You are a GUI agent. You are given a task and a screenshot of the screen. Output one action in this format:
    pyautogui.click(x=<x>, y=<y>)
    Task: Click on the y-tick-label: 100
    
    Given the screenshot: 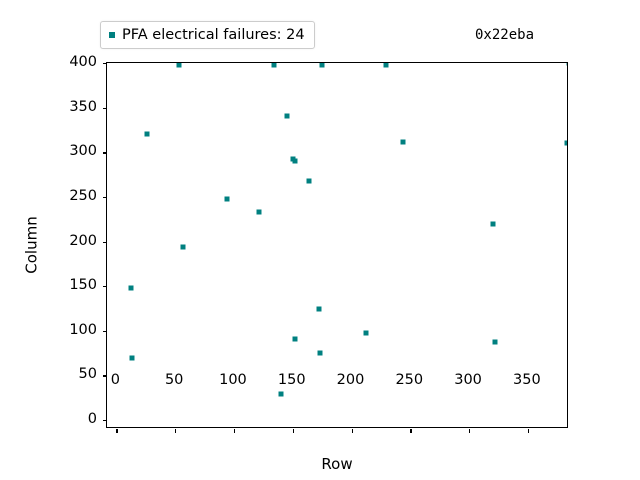 What is the action you would take?
    pyautogui.click(x=83, y=329)
    